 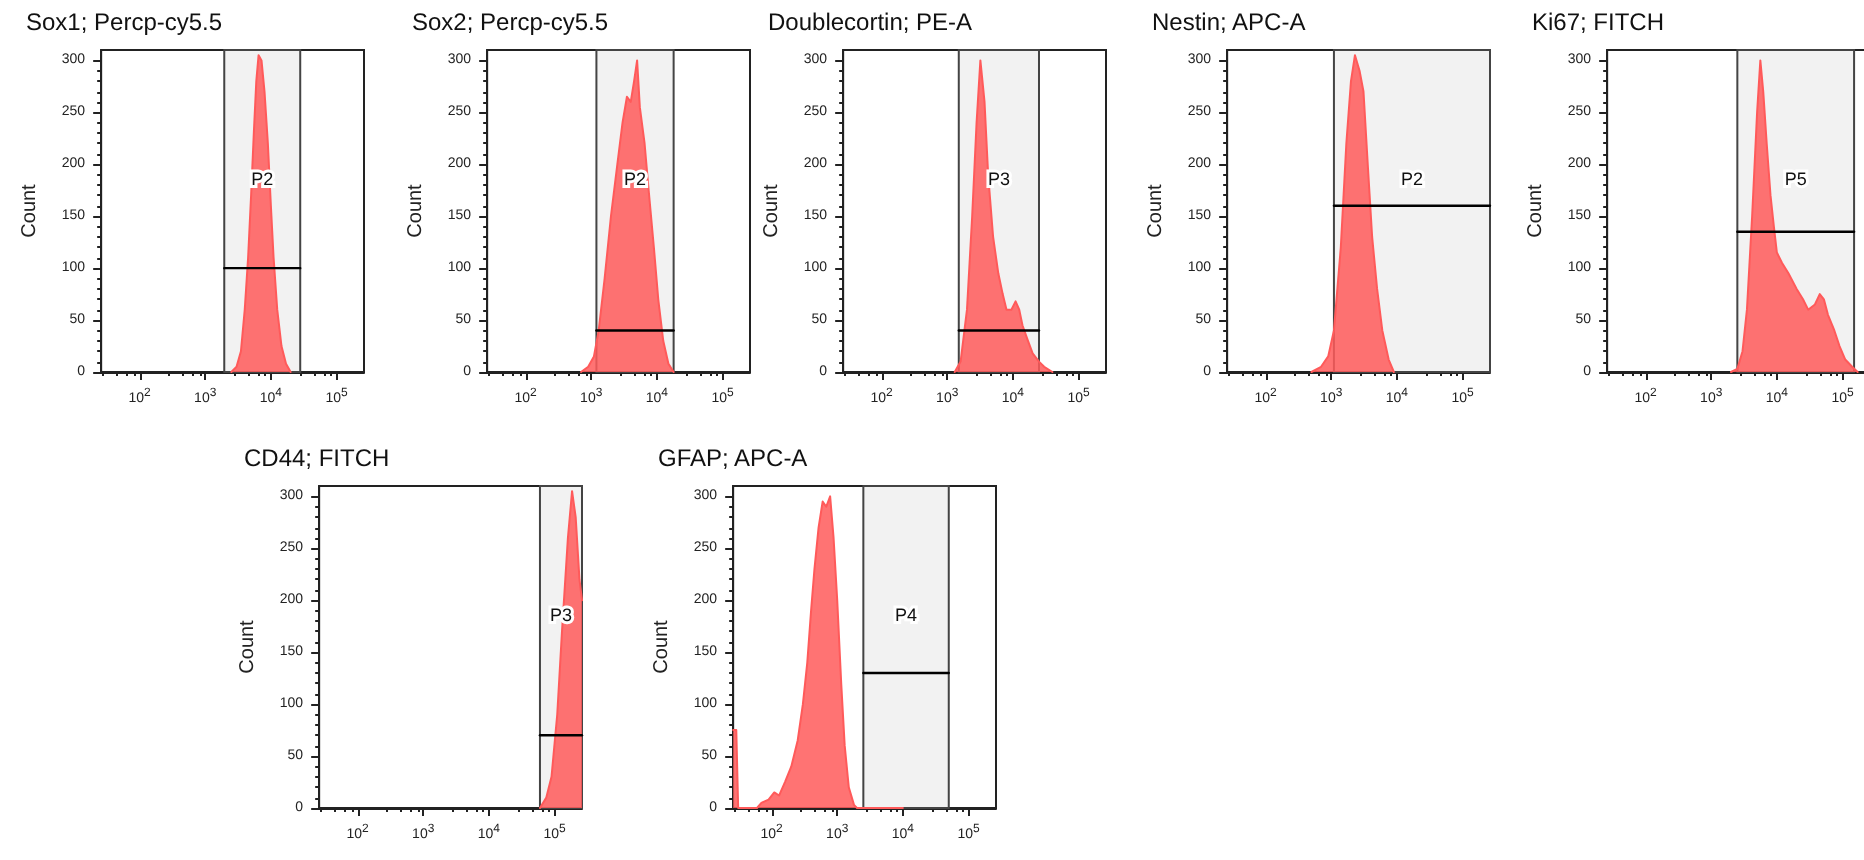 What do you see at coordinates (733, 458) in the screenshot?
I see `chart-title: GFAP; APC-A` at bounding box center [733, 458].